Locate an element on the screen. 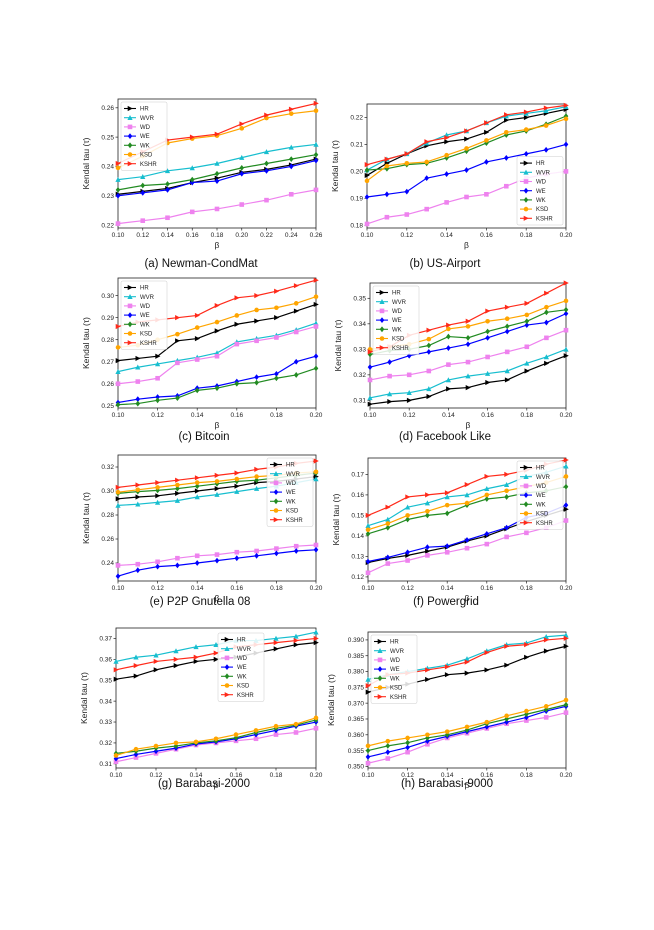 The width and height of the screenshot is (654, 930). y-tick-label: 0.31 is located at coordinates (105, 764).